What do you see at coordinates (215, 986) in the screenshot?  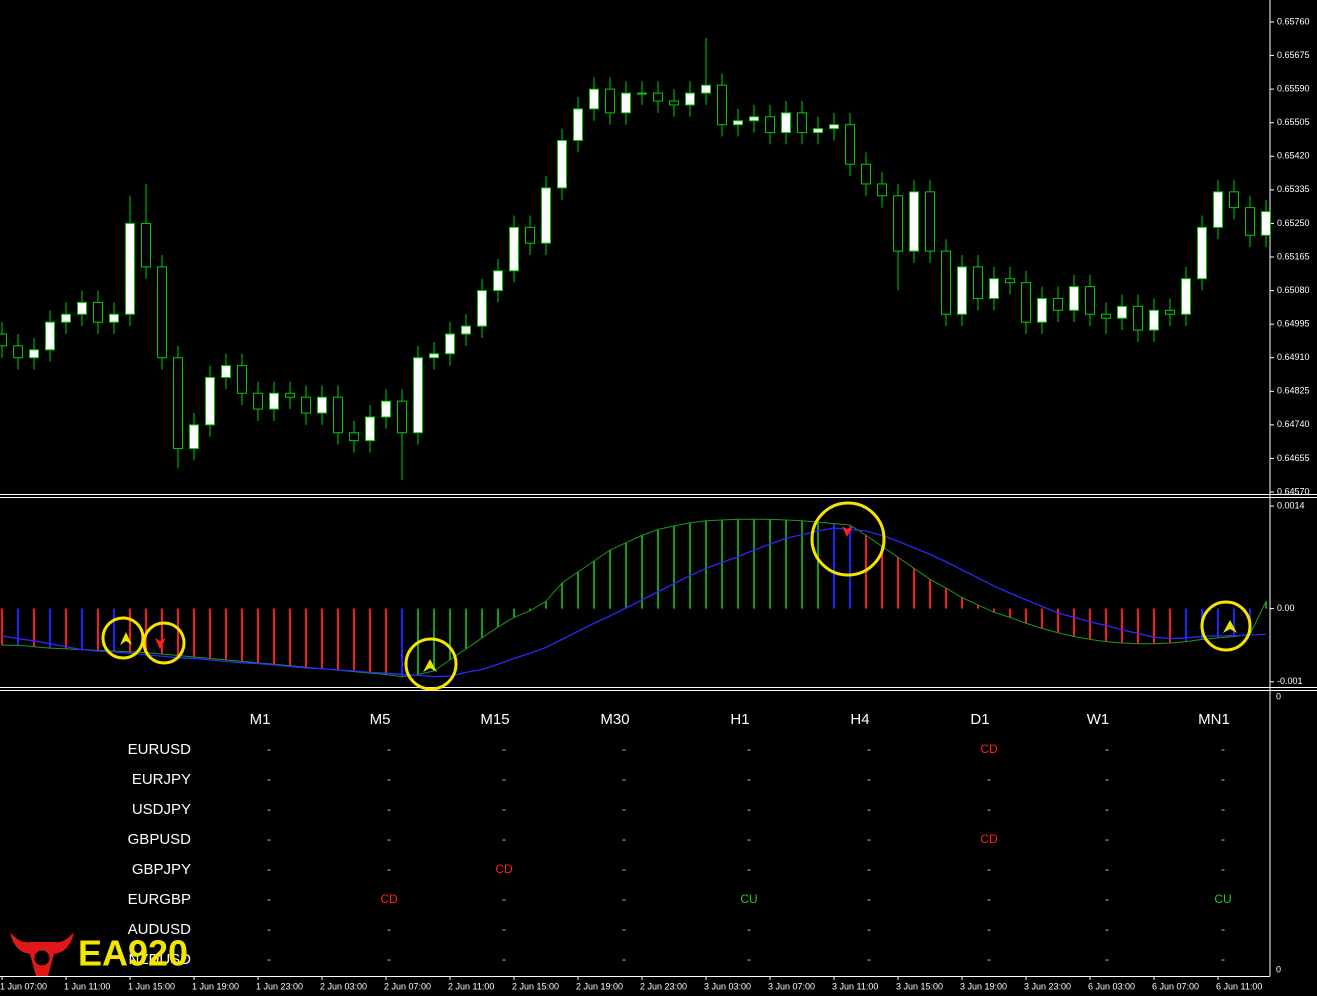 I see `x-tick-label: 1 Jun 19:00` at bounding box center [215, 986].